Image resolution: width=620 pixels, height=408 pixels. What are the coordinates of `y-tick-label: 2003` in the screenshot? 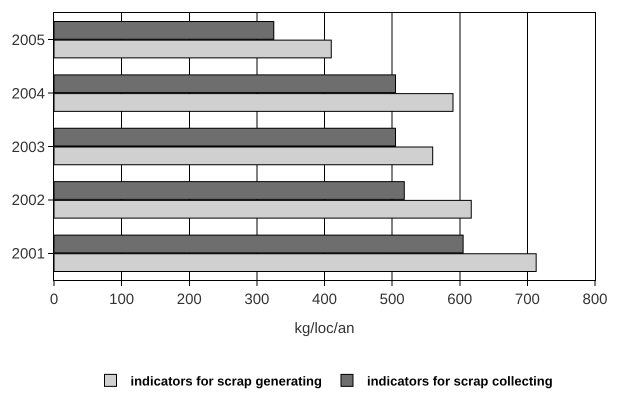 It's located at (28, 147).